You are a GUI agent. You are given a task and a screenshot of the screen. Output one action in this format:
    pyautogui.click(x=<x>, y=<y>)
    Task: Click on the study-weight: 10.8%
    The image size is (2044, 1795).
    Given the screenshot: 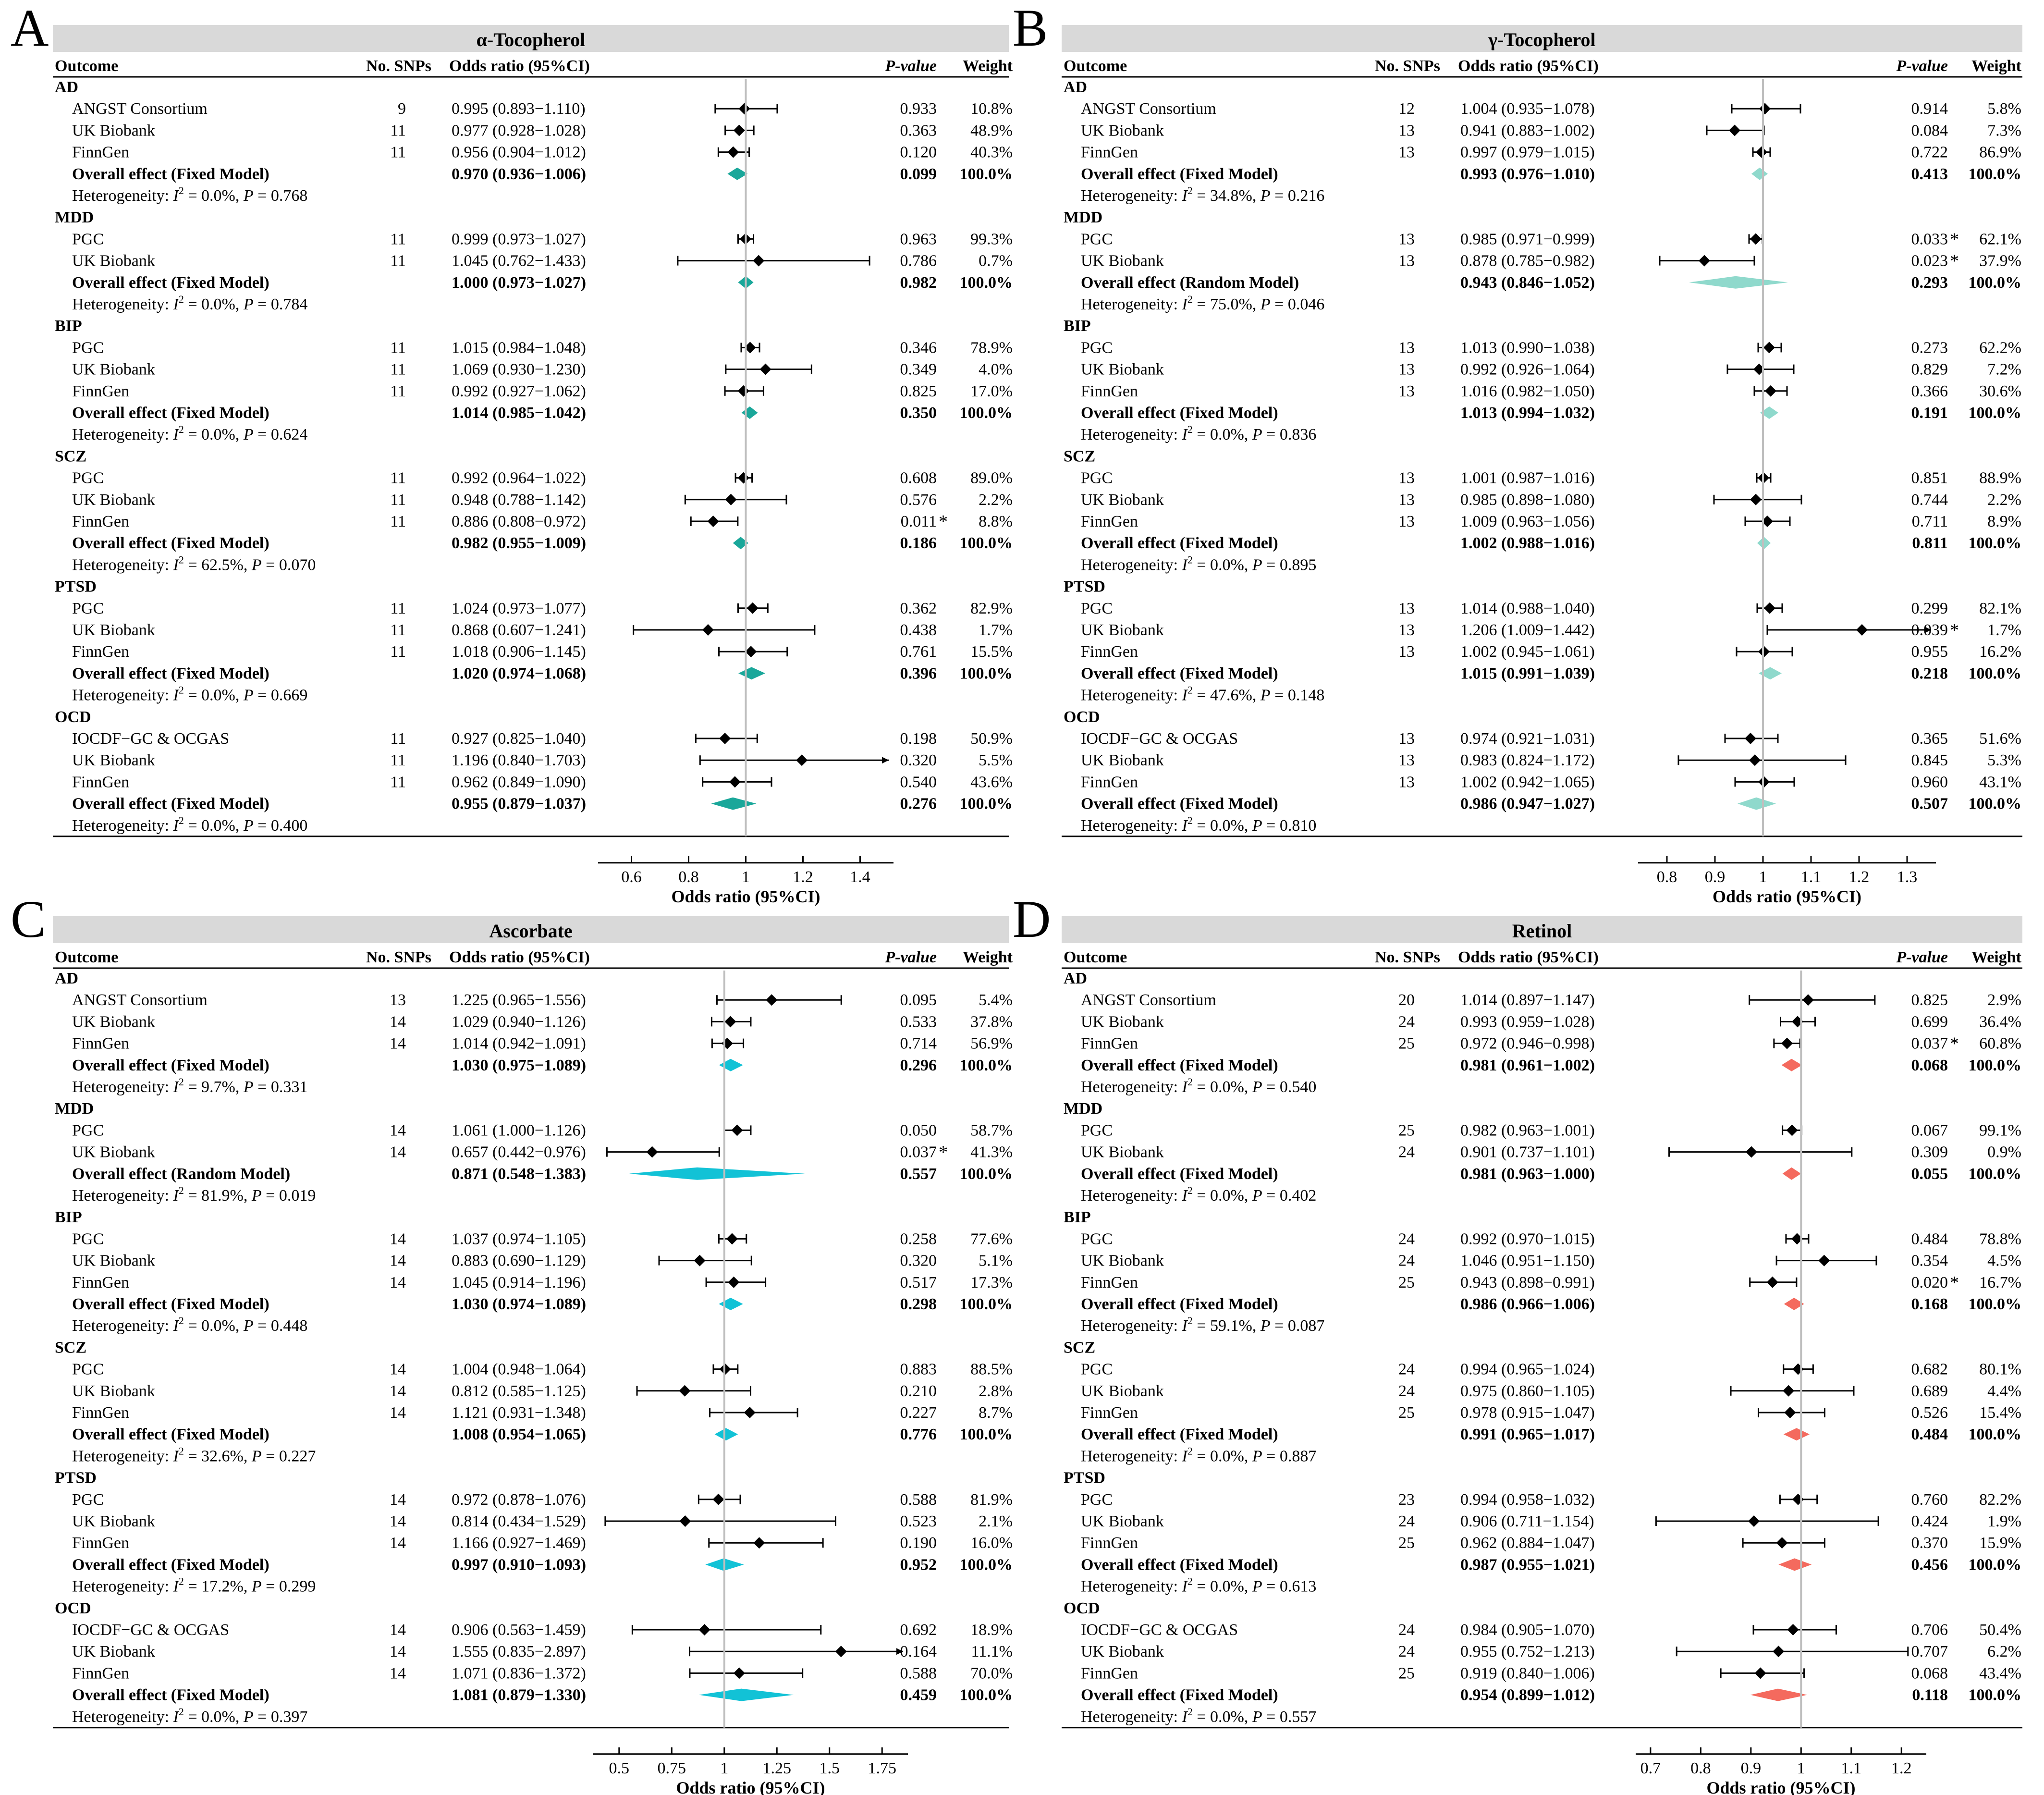 What is the action you would take?
    pyautogui.click(x=991, y=109)
    